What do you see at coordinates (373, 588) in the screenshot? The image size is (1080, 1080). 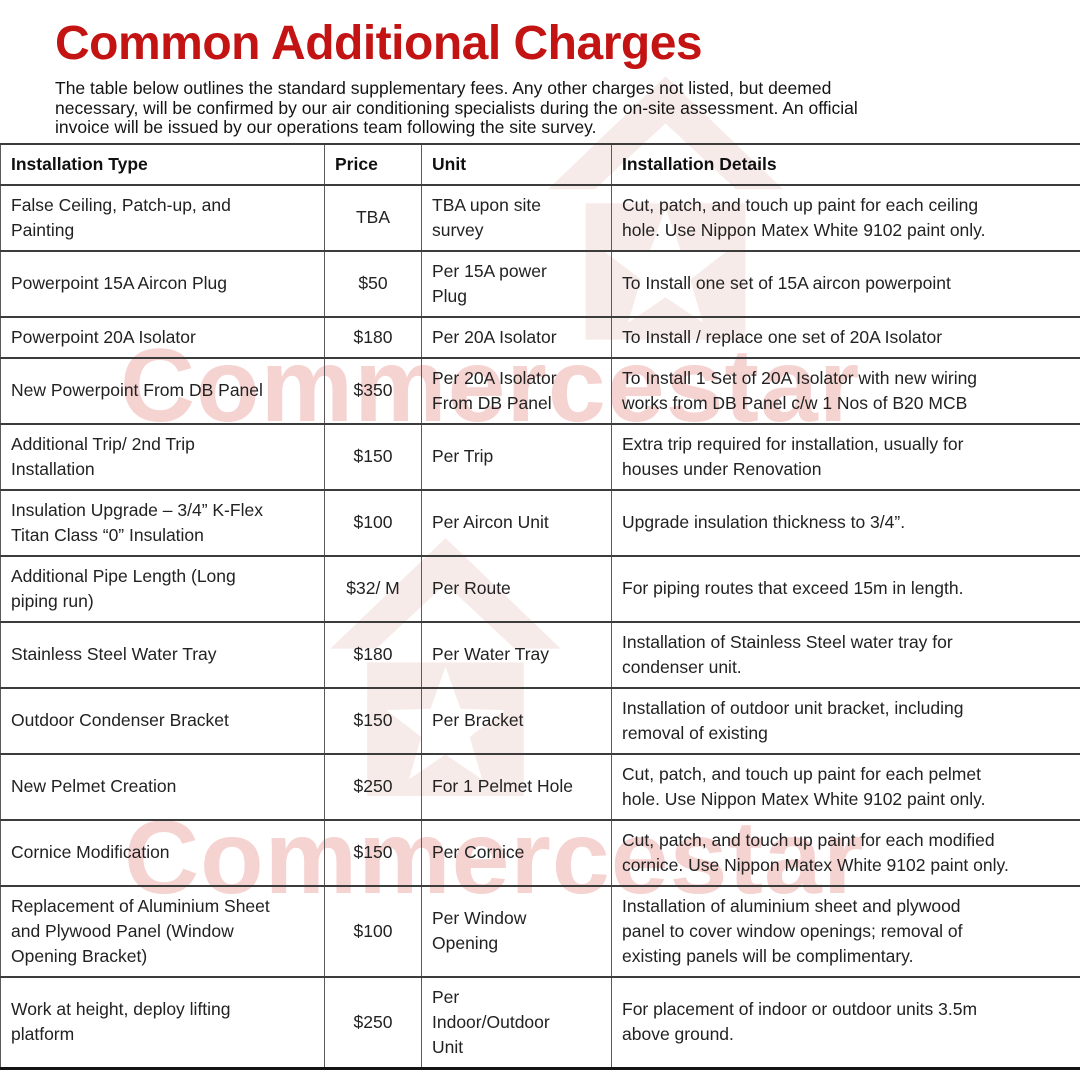 I see `cell-price: $32/ M` at bounding box center [373, 588].